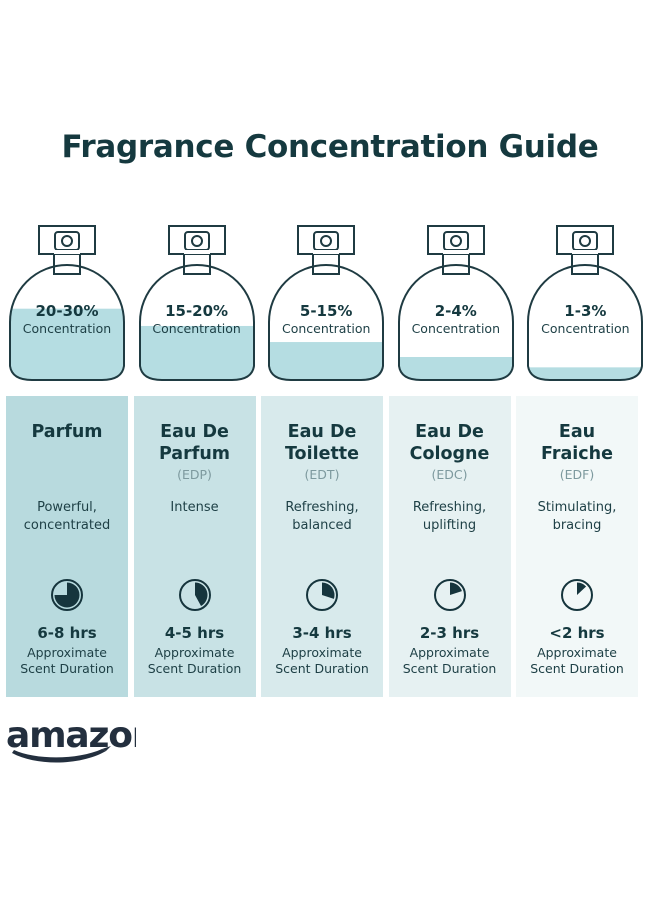  Describe the element at coordinates (449, 443) in the screenshot. I see `fragrance-name: Eau De Cologne` at that location.